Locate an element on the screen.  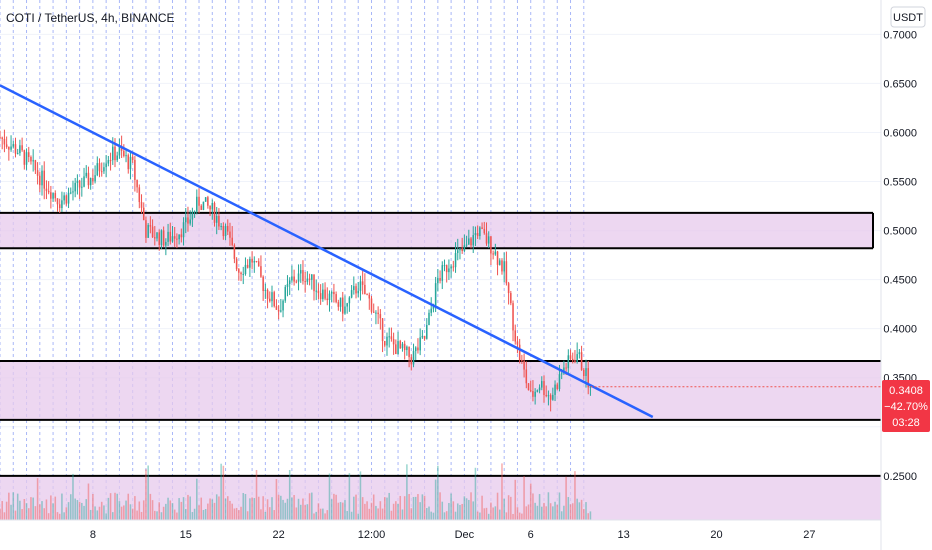
time-axis: 8 15 22 12:00 Dec 6 13 20 27 is located at coordinates (453, 535).